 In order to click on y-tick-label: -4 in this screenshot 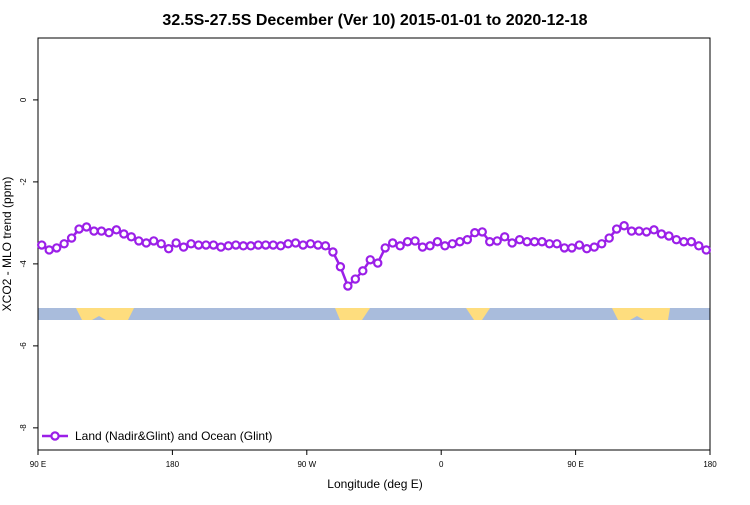, I will do `click(23, 264)`.